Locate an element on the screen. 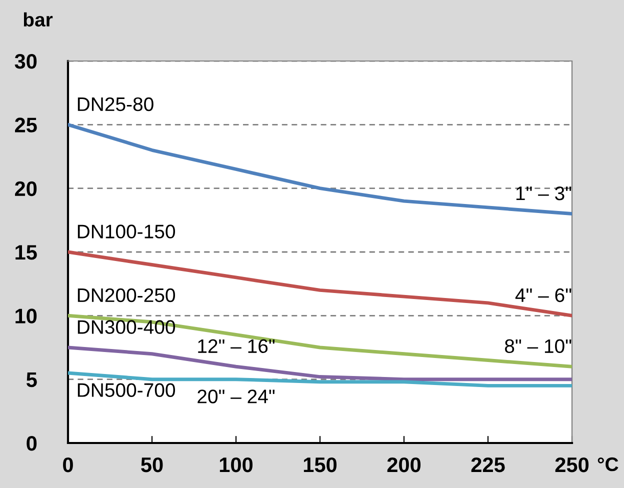  annotation: 4" – 6" is located at coordinates (543, 295).